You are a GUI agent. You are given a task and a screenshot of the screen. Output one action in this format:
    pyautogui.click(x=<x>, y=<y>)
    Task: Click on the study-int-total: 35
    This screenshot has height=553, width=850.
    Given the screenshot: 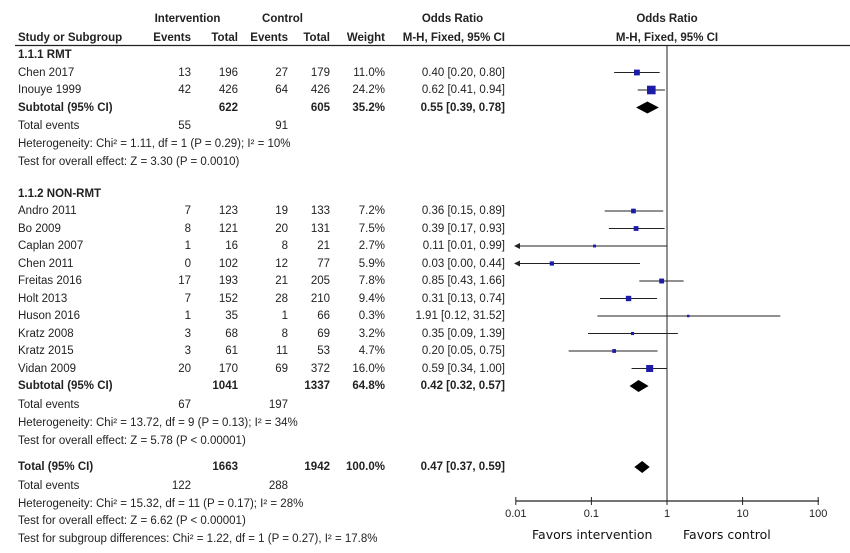 What is the action you would take?
    pyautogui.click(x=231, y=316)
    